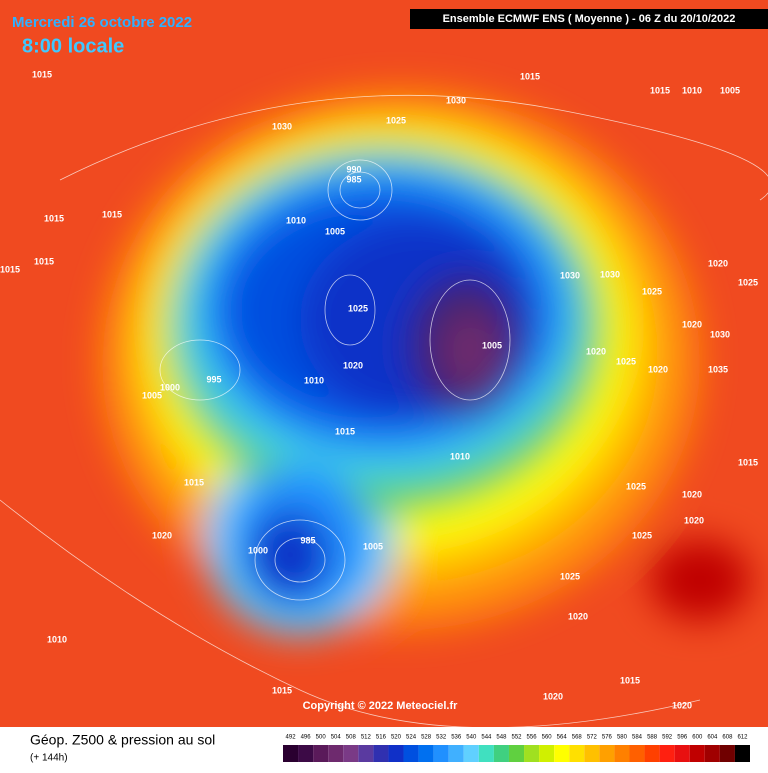  What do you see at coordinates (682, 738) in the screenshot?
I see `legend-label: 596` at bounding box center [682, 738].